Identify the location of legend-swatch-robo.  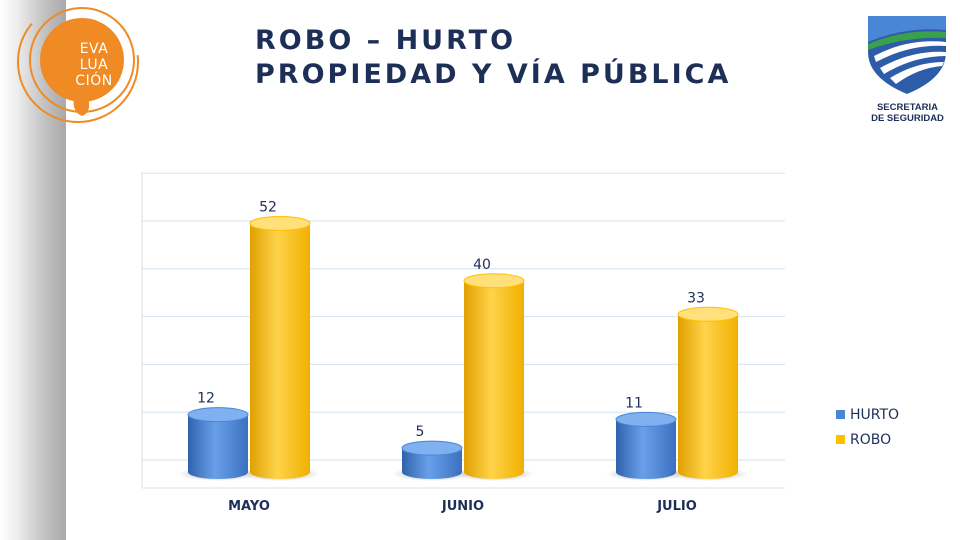
(840, 439).